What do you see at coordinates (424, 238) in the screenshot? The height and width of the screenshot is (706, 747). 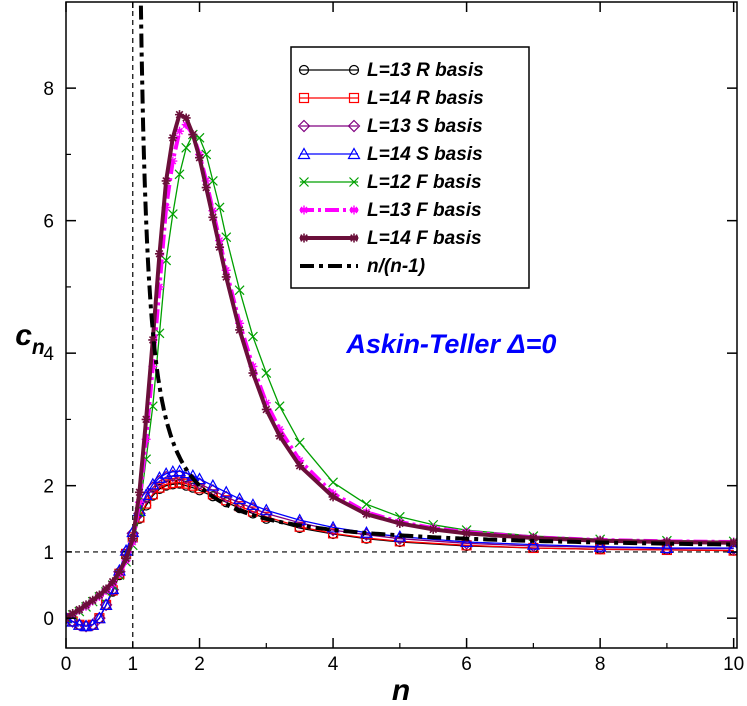 I see `legend-label-6: L=14 F basis` at bounding box center [424, 238].